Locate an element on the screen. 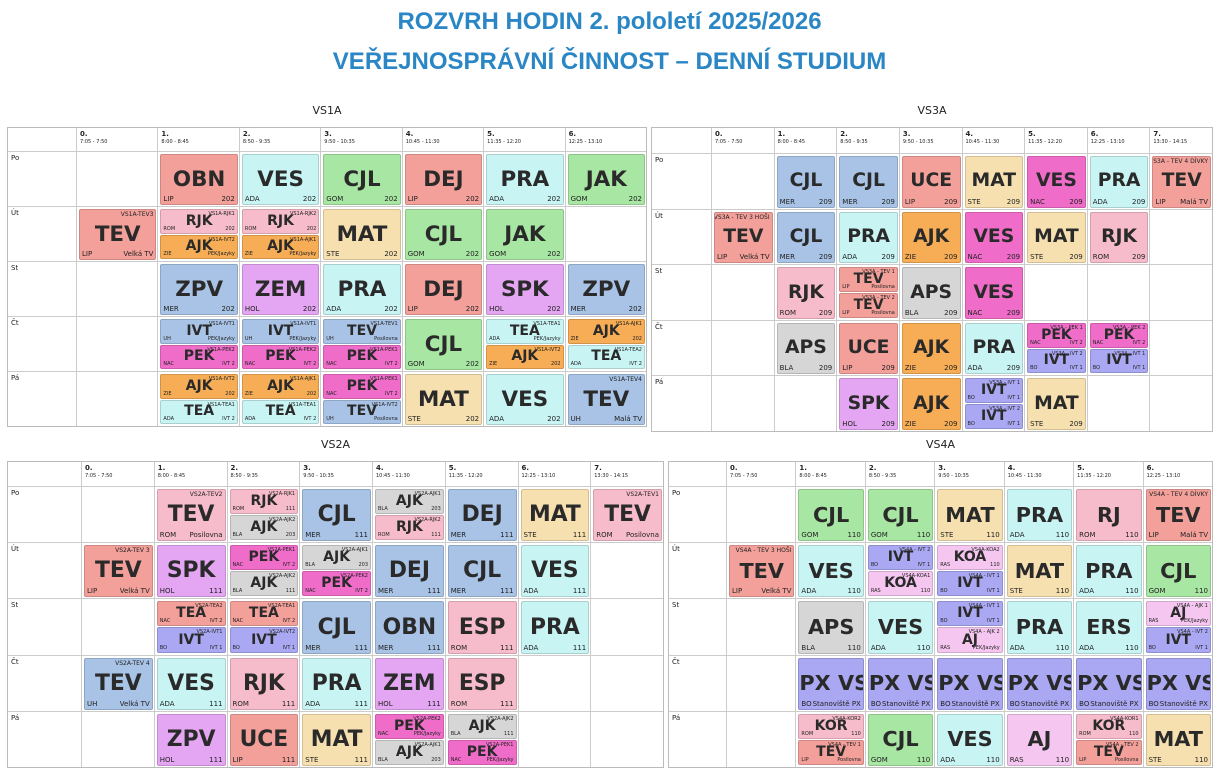 The image size is (1219, 782). day-label: Pá is located at coordinates (44, 738).